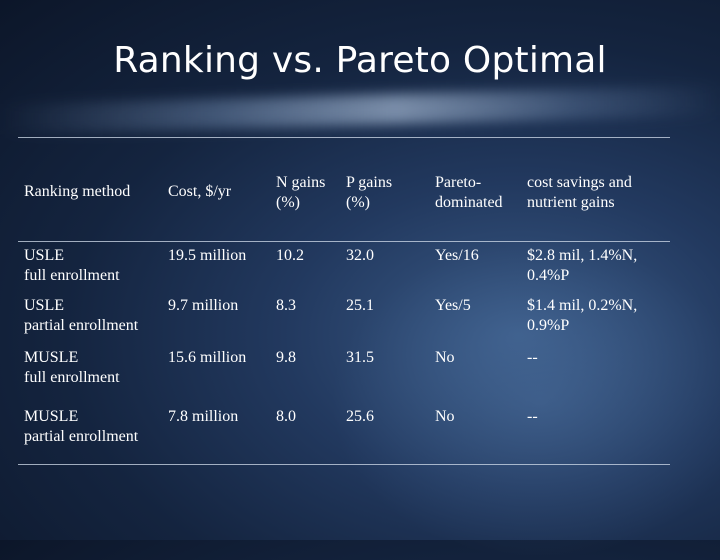 The width and height of the screenshot is (720, 560). What do you see at coordinates (77, 191) in the screenshot?
I see `header-ranking-method: Ranking method` at bounding box center [77, 191].